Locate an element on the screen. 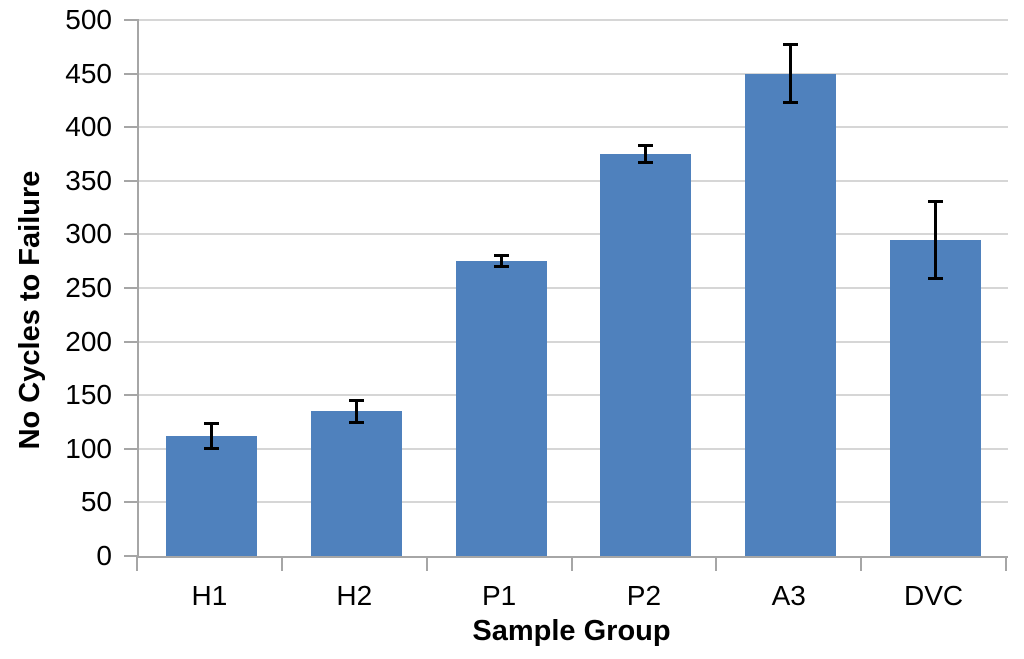 The width and height of the screenshot is (1024, 659). y-axis-title: No Cycles to Failure is located at coordinates (30, 310).